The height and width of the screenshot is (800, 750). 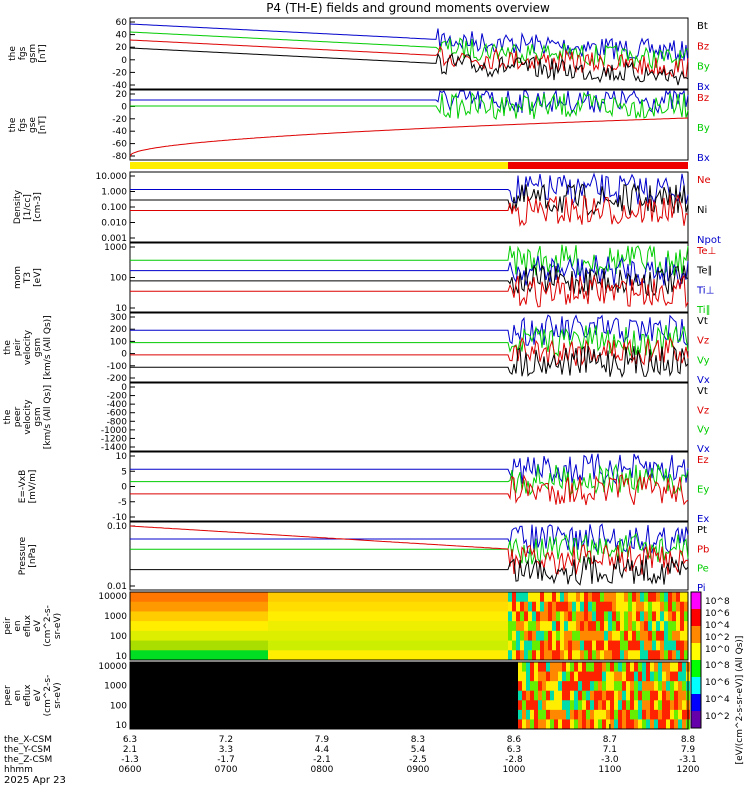 I want to click on panel-border, so click(x=409, y=626).